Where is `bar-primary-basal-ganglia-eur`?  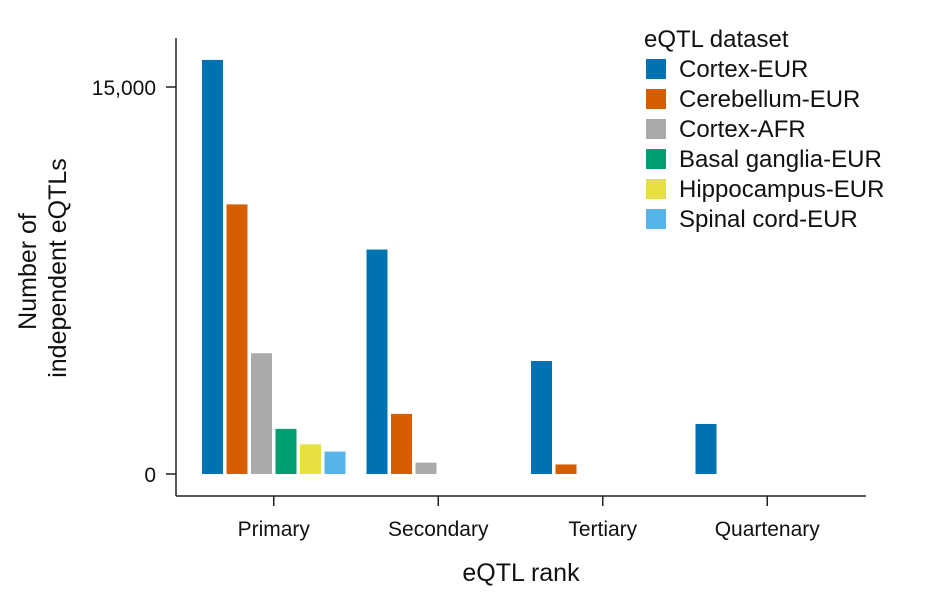
bar-primary-basal-ganglia-eur is located at coordinates (286, 451).